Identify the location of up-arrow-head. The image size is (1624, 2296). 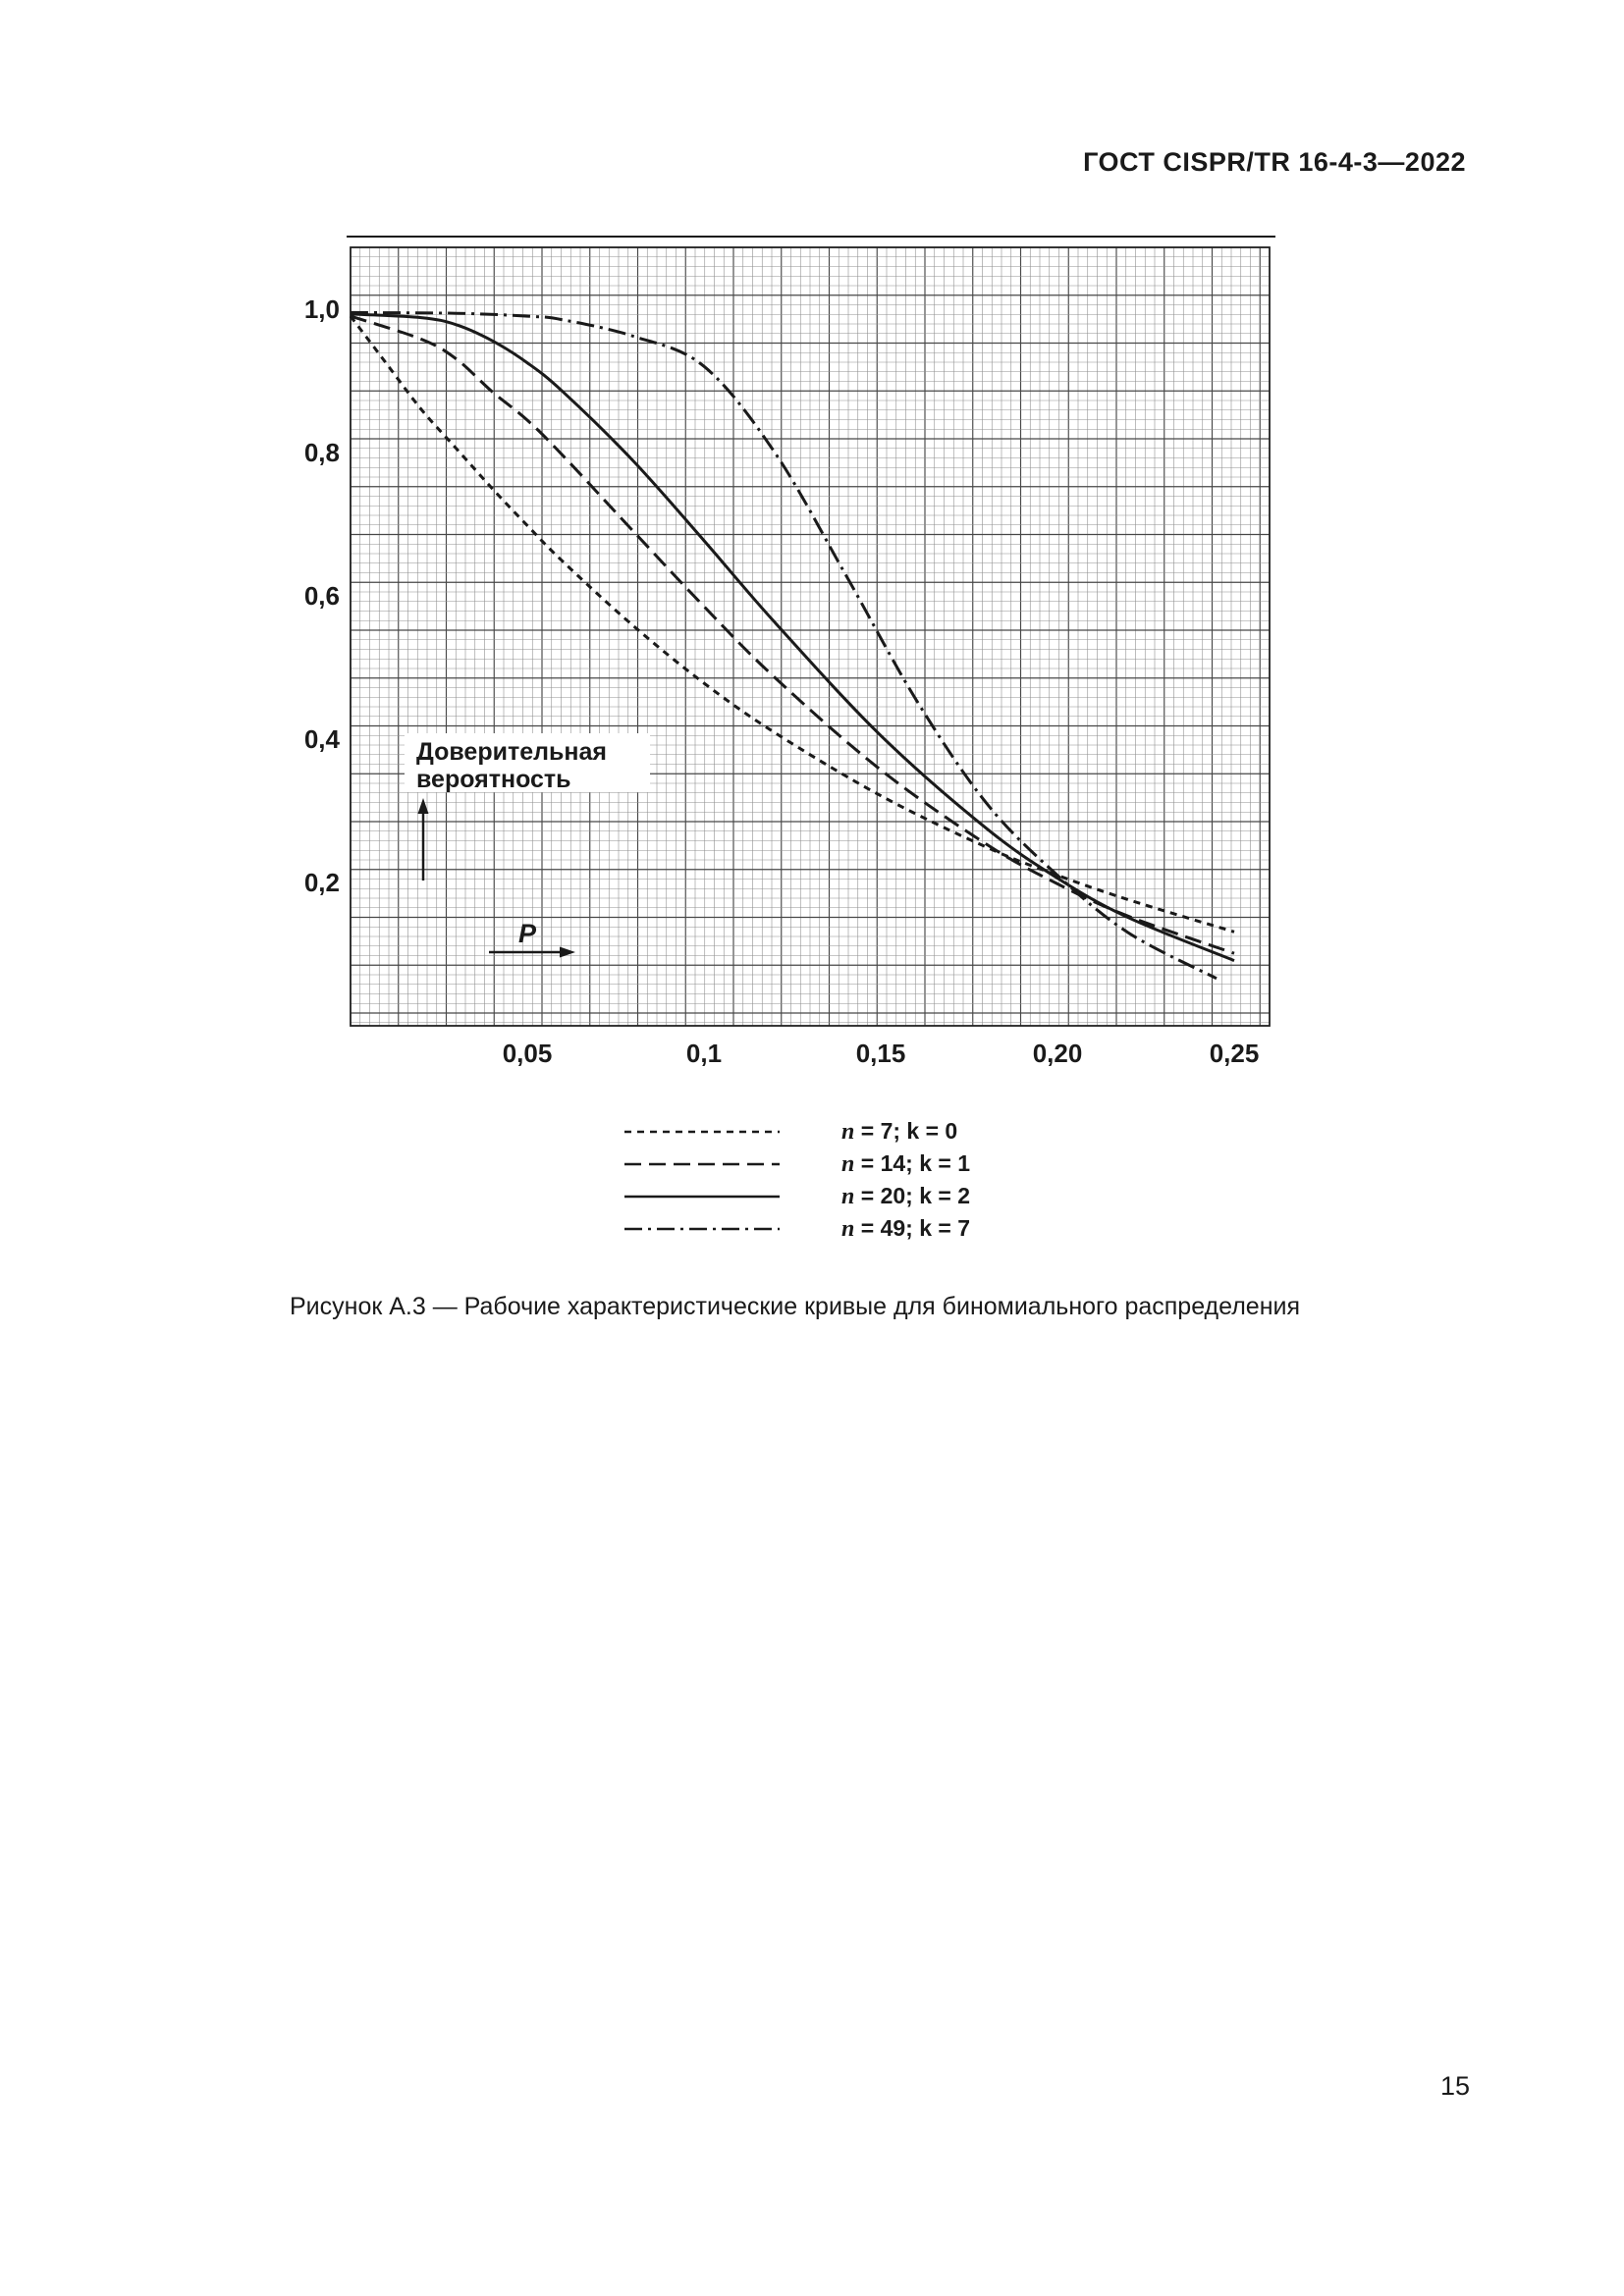
(423, 806).